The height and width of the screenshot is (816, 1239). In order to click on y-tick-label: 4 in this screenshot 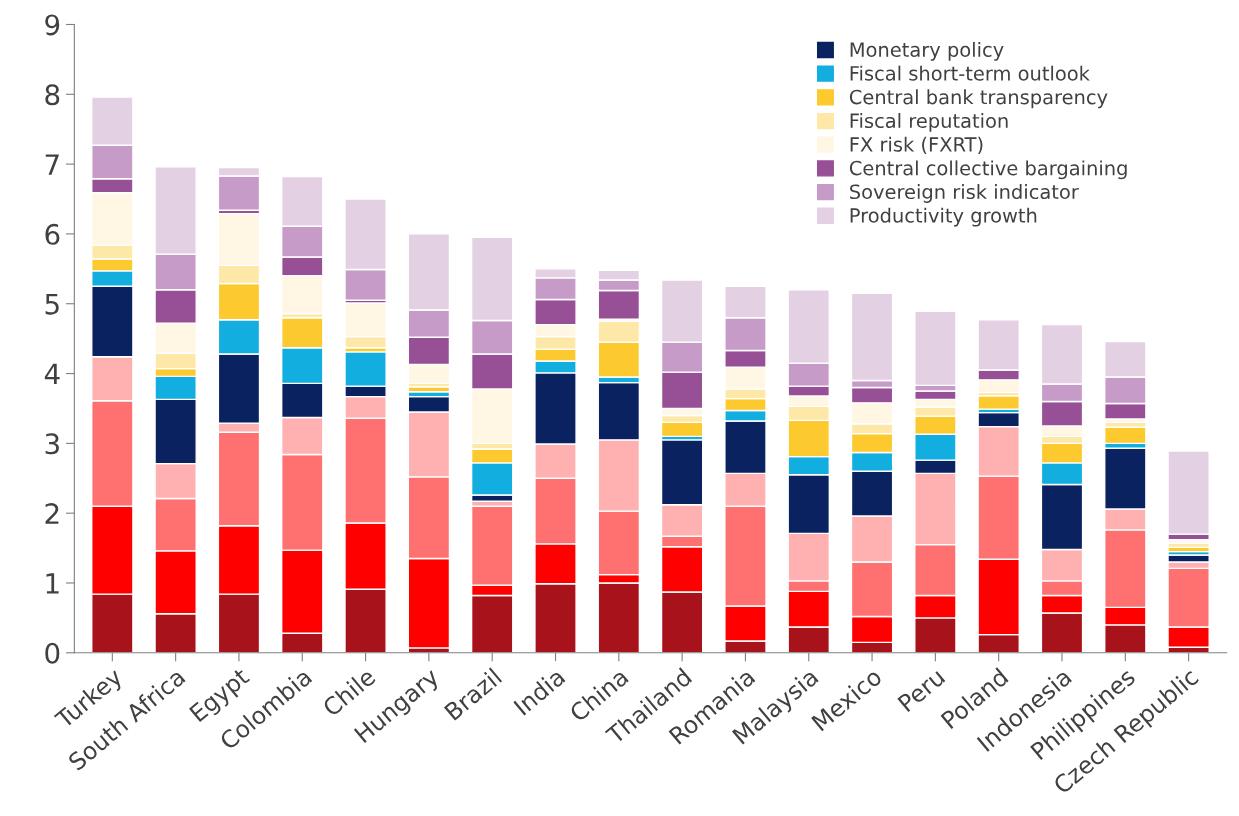, I will do `click(52, 374)`.